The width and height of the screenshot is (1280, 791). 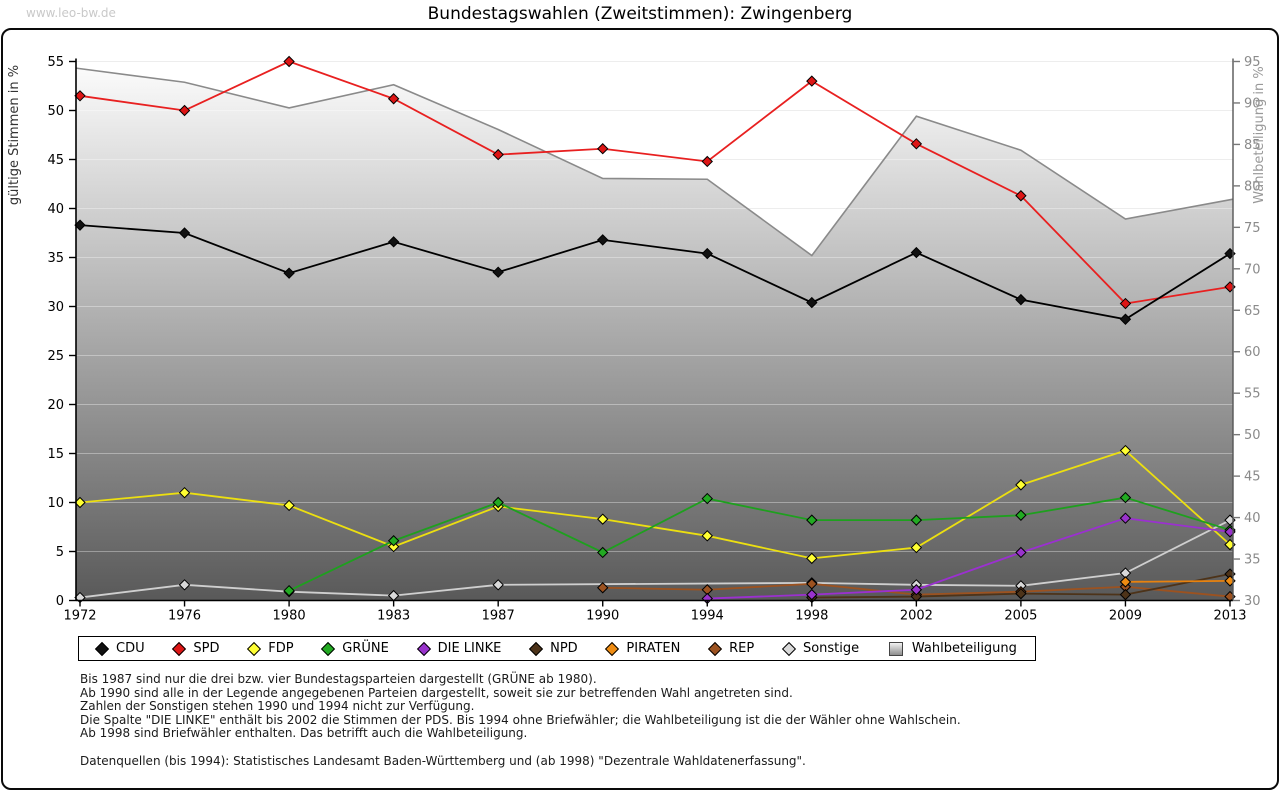 I want to click on left-tick-label: 5, so click(x=60, y=552).